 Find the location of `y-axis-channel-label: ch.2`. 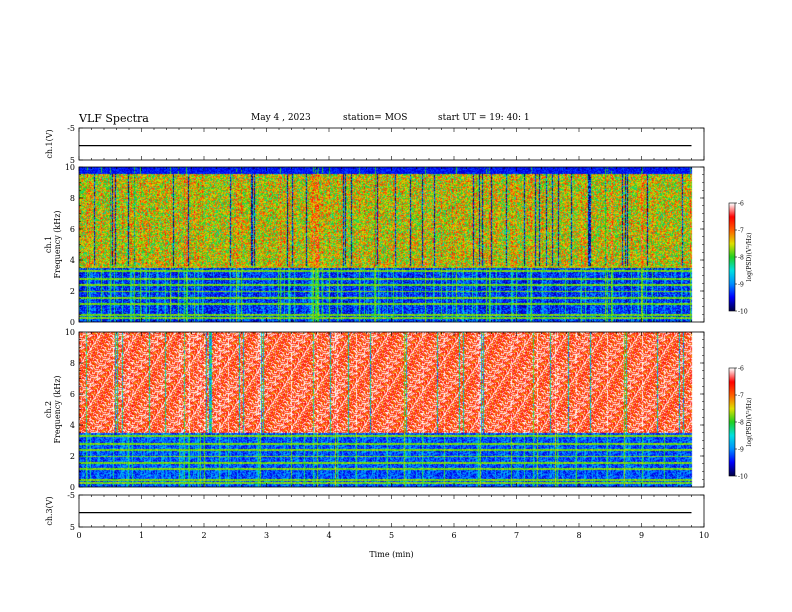

y-axis-channel-label: ch.2 is located at coordinates (48, 409).